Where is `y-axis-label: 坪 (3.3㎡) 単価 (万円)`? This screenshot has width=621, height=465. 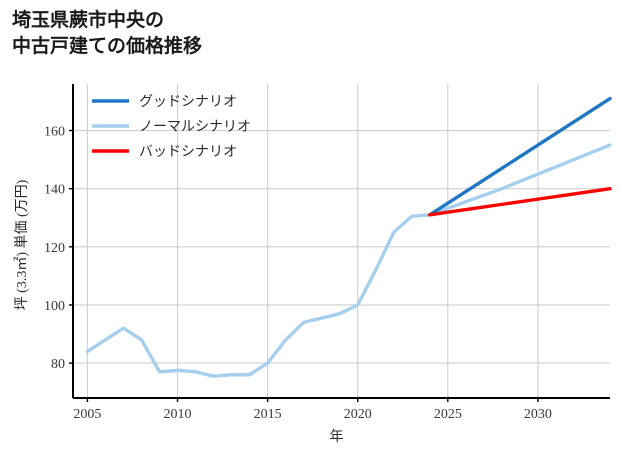
y-axis-label: 坪 (3.3㎡) 単価 (万円) is located at coordinates (22, 244).